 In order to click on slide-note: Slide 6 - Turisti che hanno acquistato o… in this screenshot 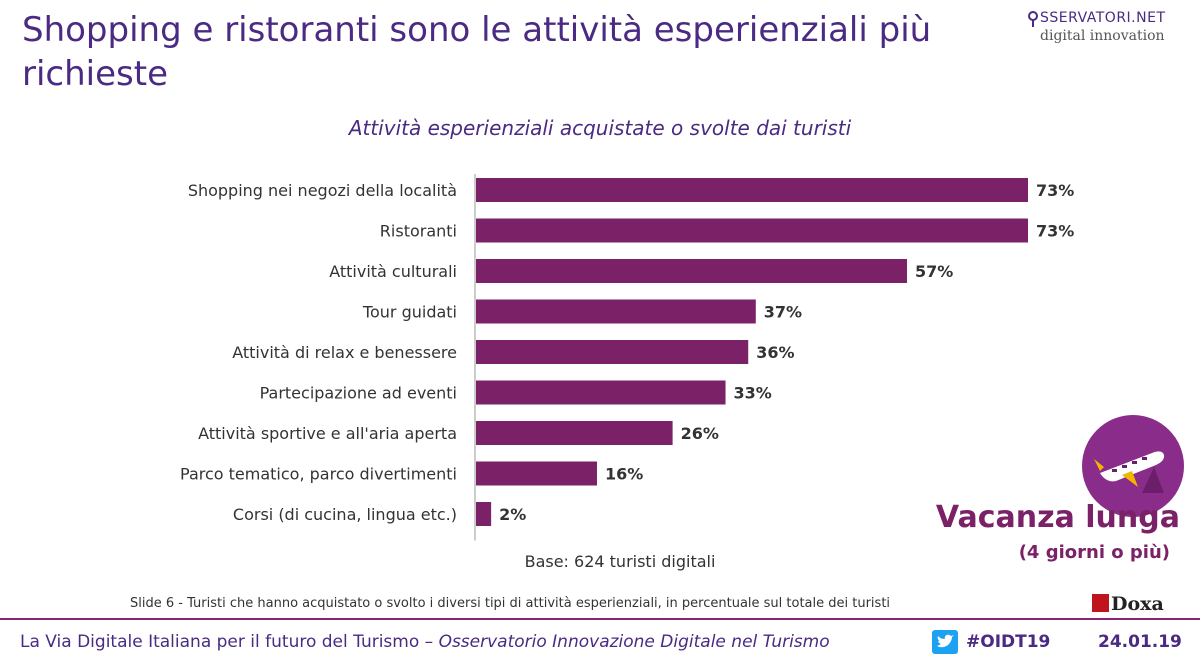, I will do `click(510, 603)`.